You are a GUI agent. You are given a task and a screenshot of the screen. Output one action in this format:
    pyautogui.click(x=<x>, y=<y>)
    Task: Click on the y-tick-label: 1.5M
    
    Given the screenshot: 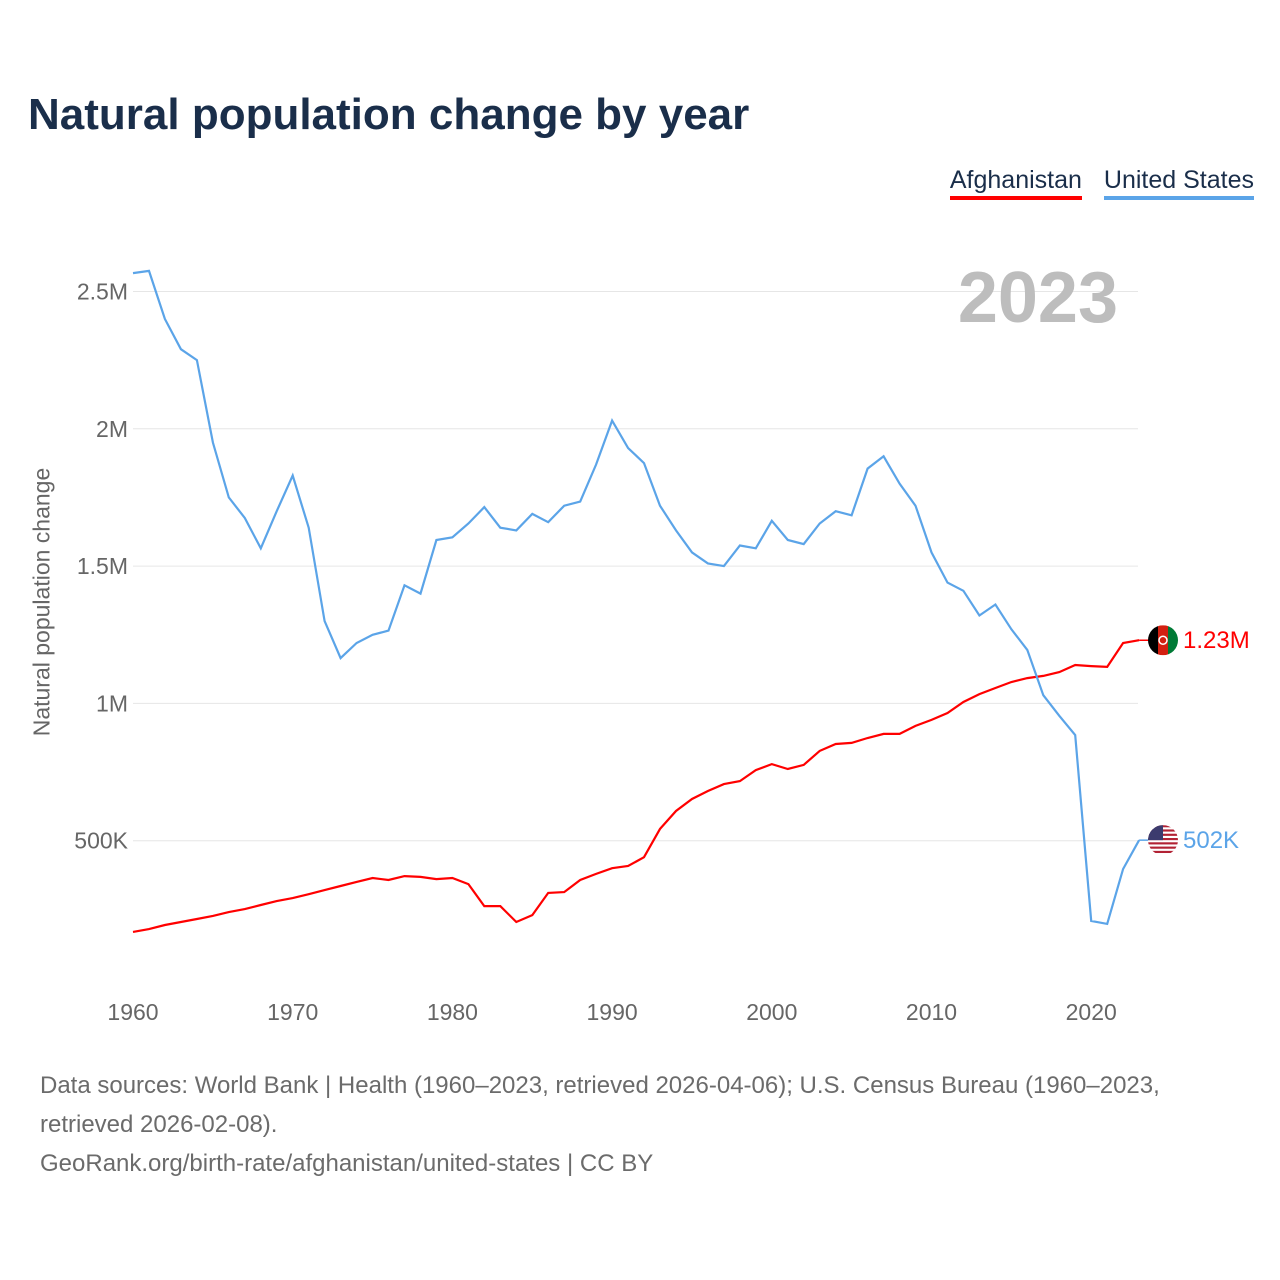 What is the action you would take?
    pyautogui.click(x=102, y=566)
    